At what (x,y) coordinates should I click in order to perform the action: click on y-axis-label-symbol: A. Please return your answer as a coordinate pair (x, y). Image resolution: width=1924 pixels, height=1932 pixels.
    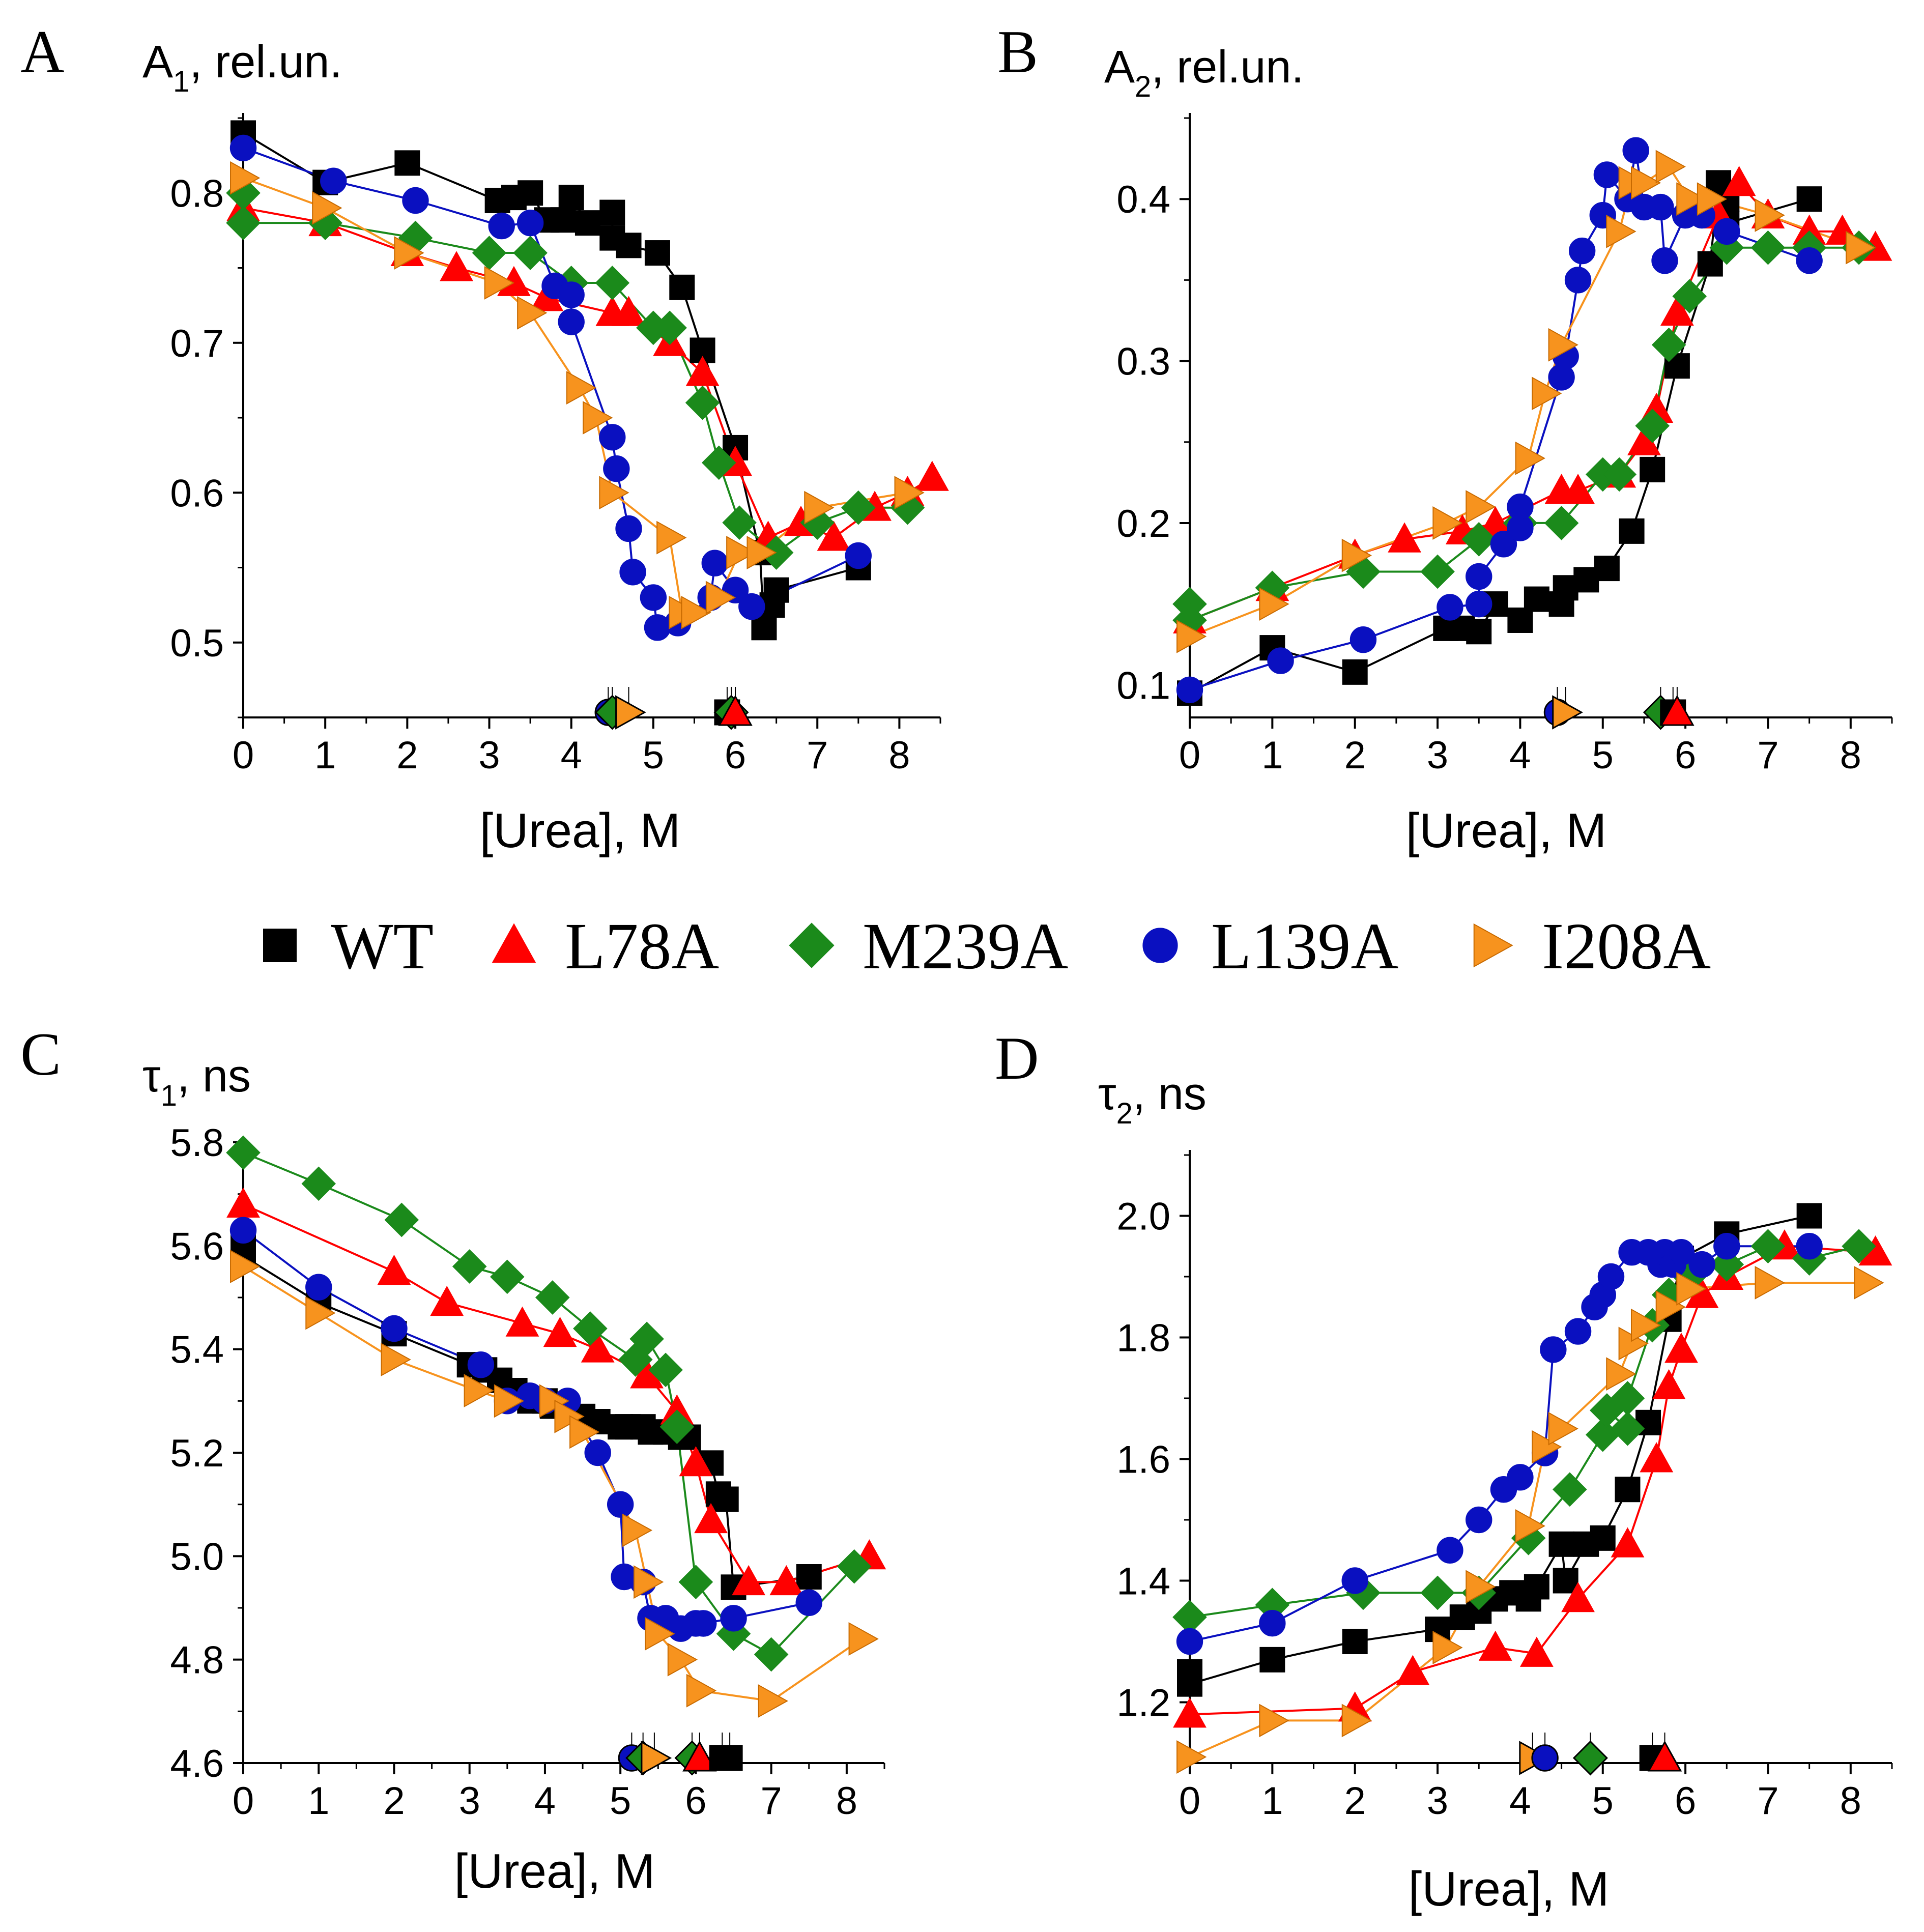
    Looking at the image, I should click on (157, 62).